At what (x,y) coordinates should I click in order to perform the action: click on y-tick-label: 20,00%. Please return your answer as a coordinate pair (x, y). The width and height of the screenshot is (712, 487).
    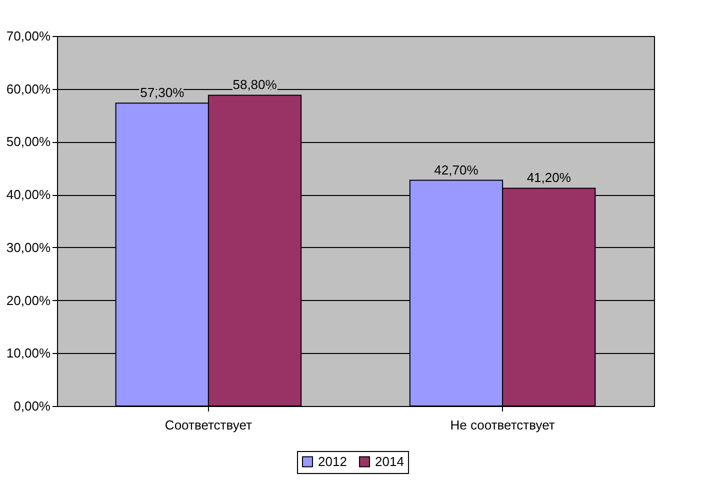
    Looking at the image, I should click on (28, 300).